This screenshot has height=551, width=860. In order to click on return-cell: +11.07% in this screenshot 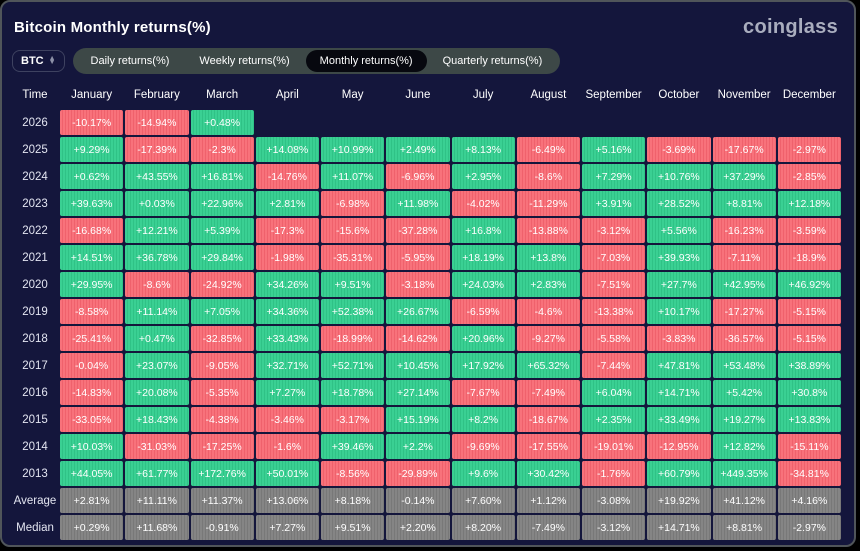, I will do `click(353, 176)`.